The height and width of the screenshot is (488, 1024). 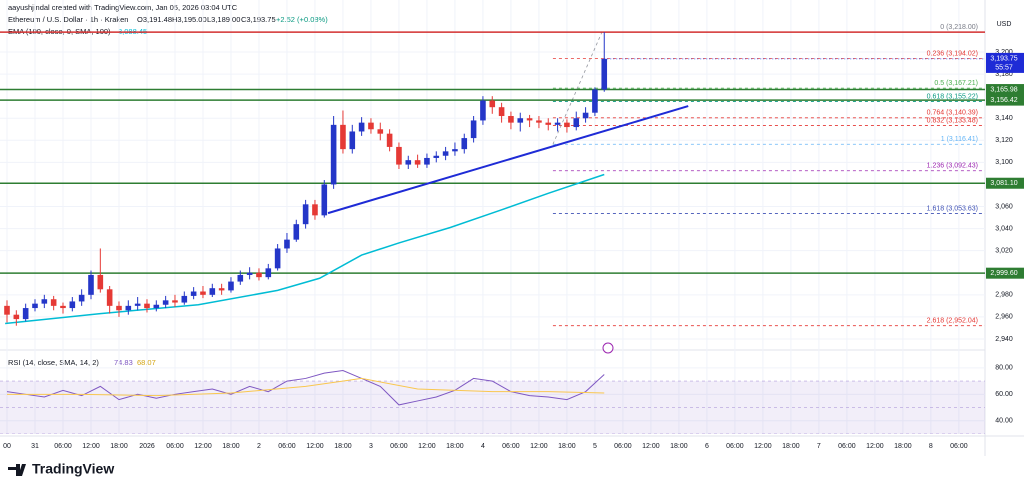 What do you see at coordinates (154, 19) in the screenshot?
I see `open-label: O3,191.48` at bounding box center [154, 19].